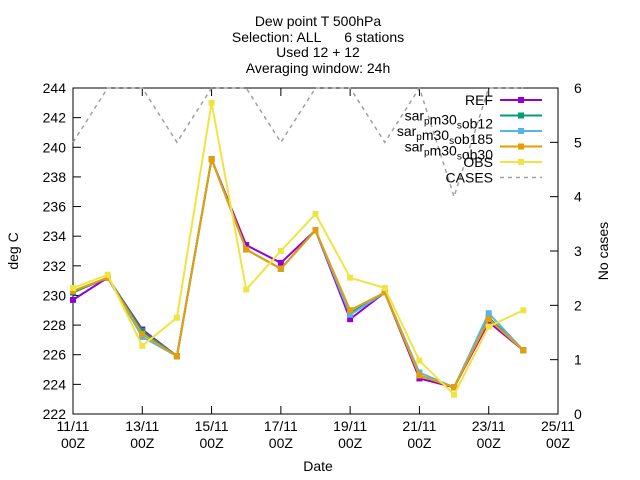 The image size is (640, 480). I want to click on legend-label: sarpm30sob30, so click(449, 151).